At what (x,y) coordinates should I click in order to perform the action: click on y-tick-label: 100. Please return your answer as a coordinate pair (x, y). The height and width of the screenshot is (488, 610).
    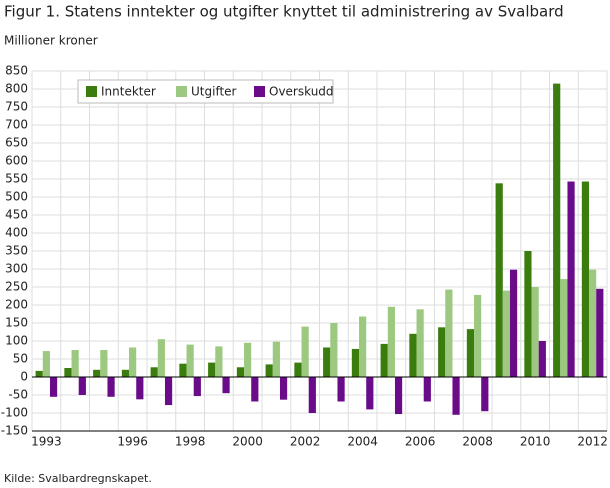
    Looking at the image, I should click on (16, 341).